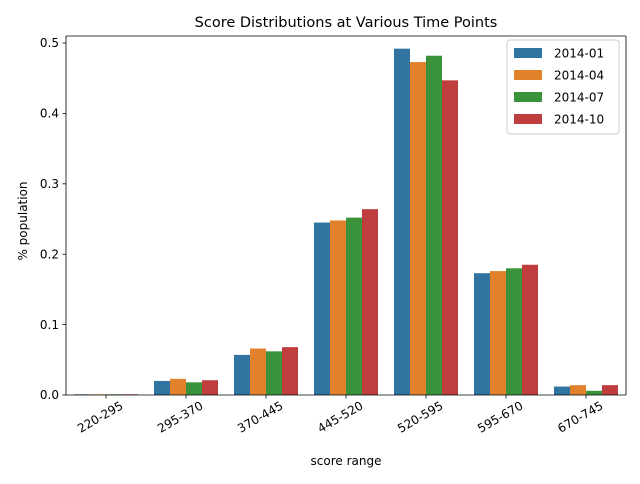 This screenshot has height=484, width=640. I want to click on x-tick-label: 595-670, so click(500, 416).